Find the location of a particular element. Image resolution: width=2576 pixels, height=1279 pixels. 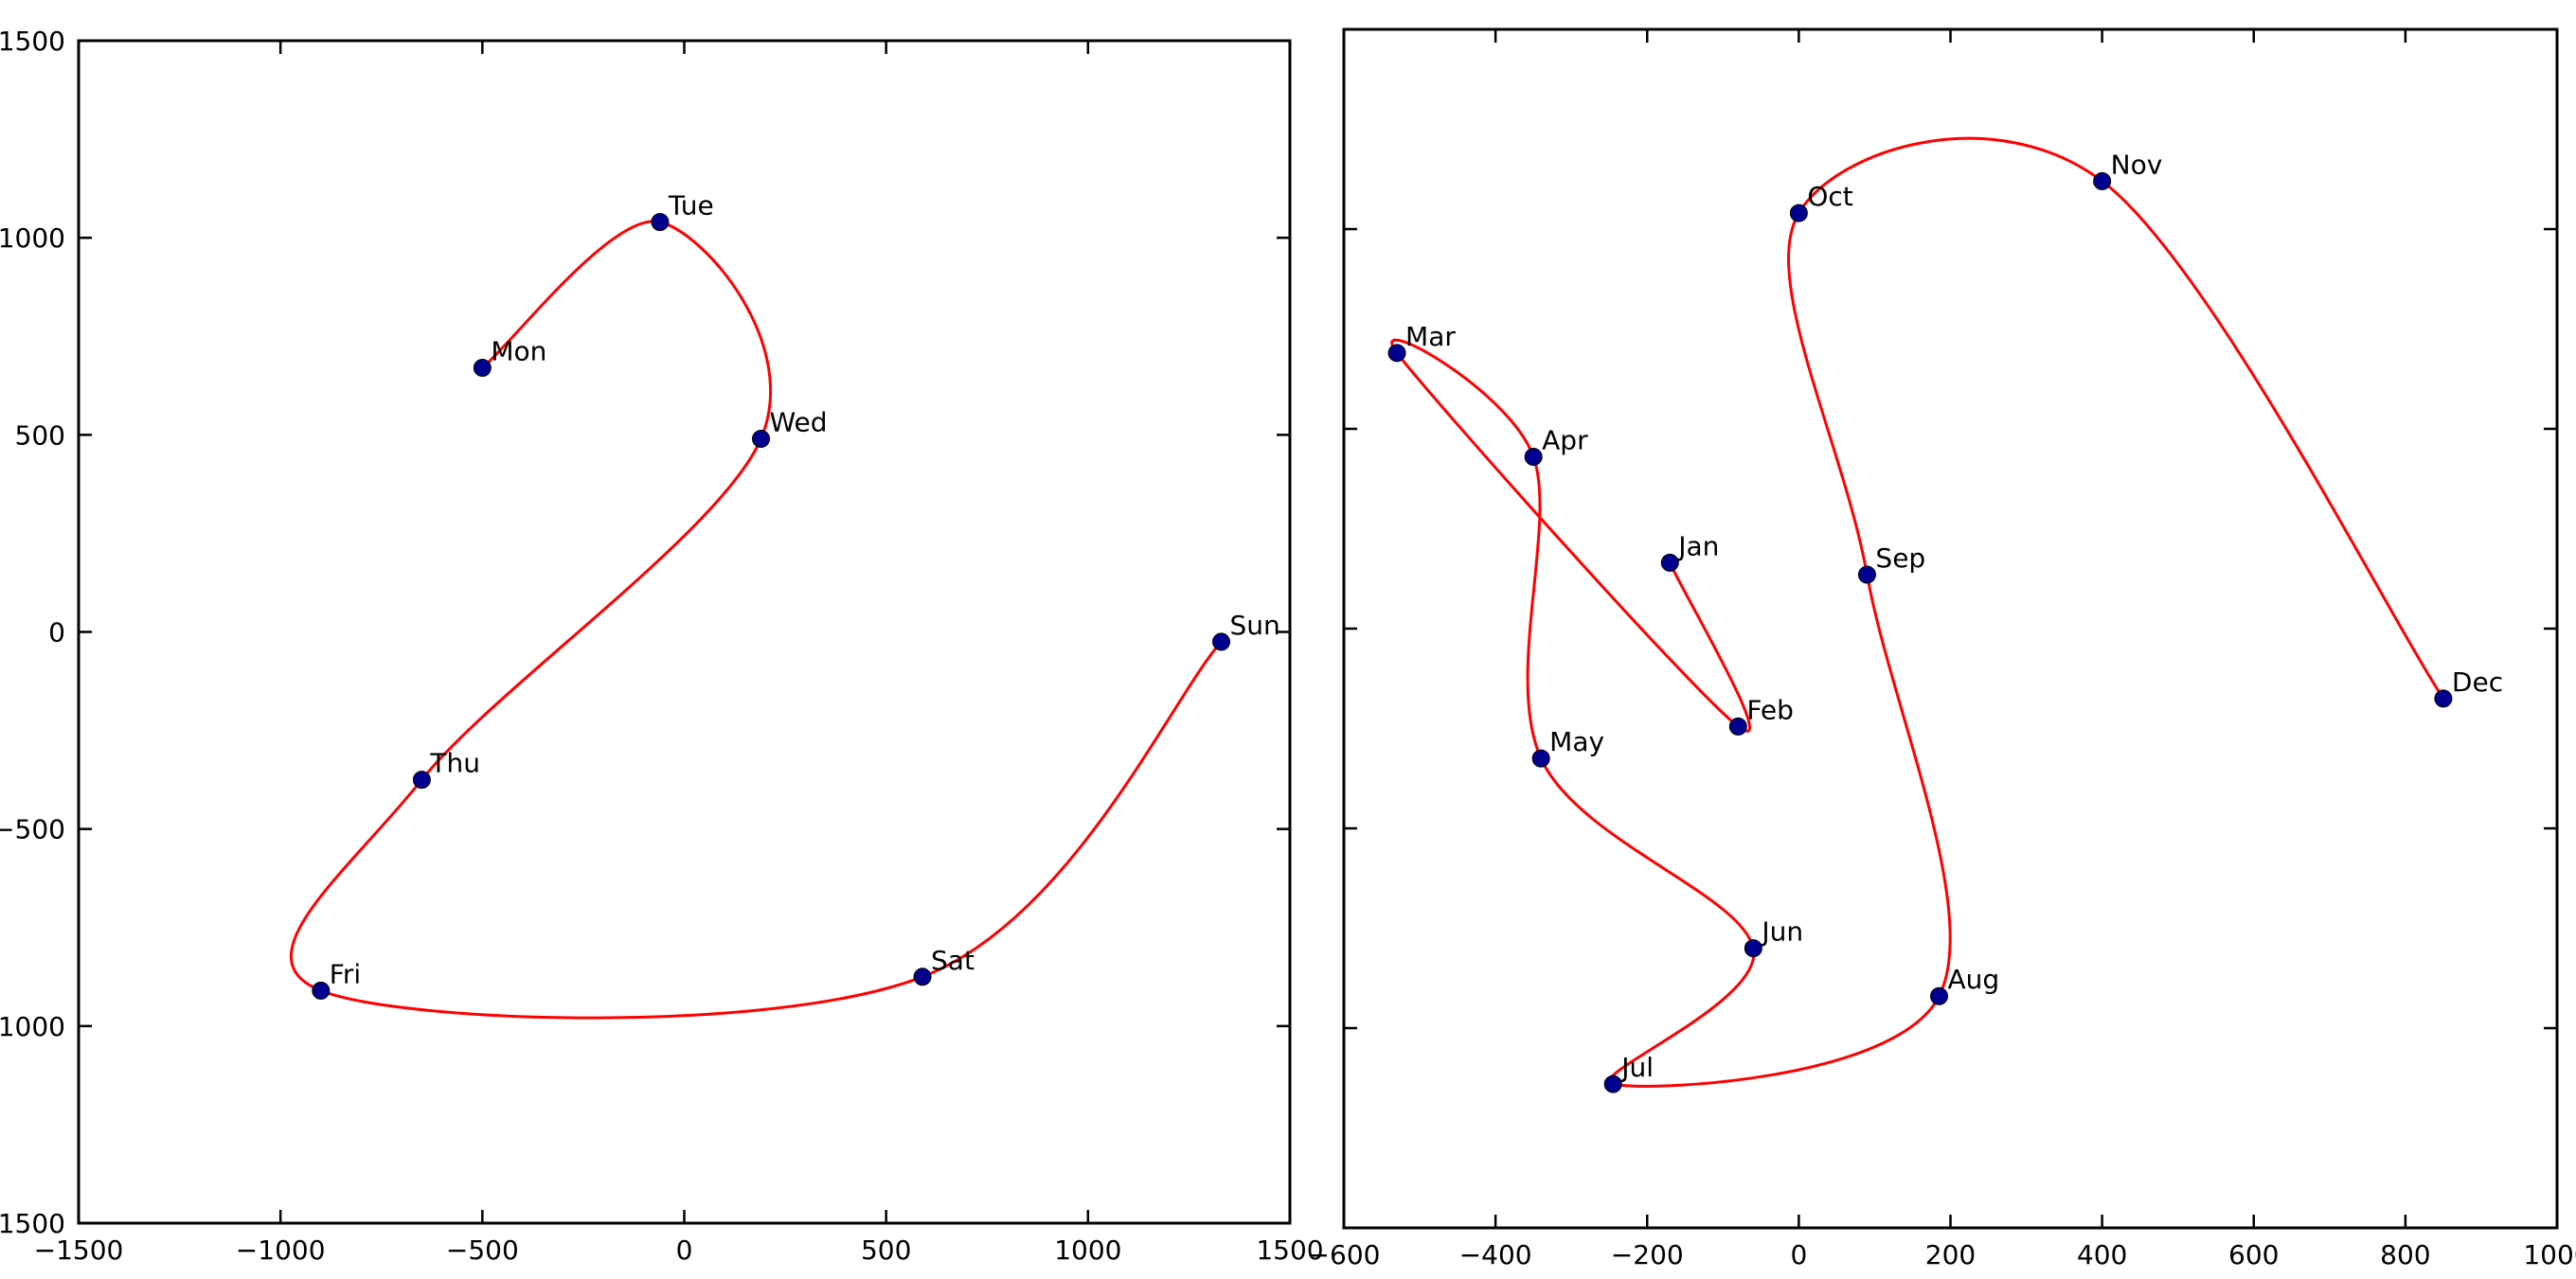

data-point-marker-jul is located at coordinates (1612, 1084).